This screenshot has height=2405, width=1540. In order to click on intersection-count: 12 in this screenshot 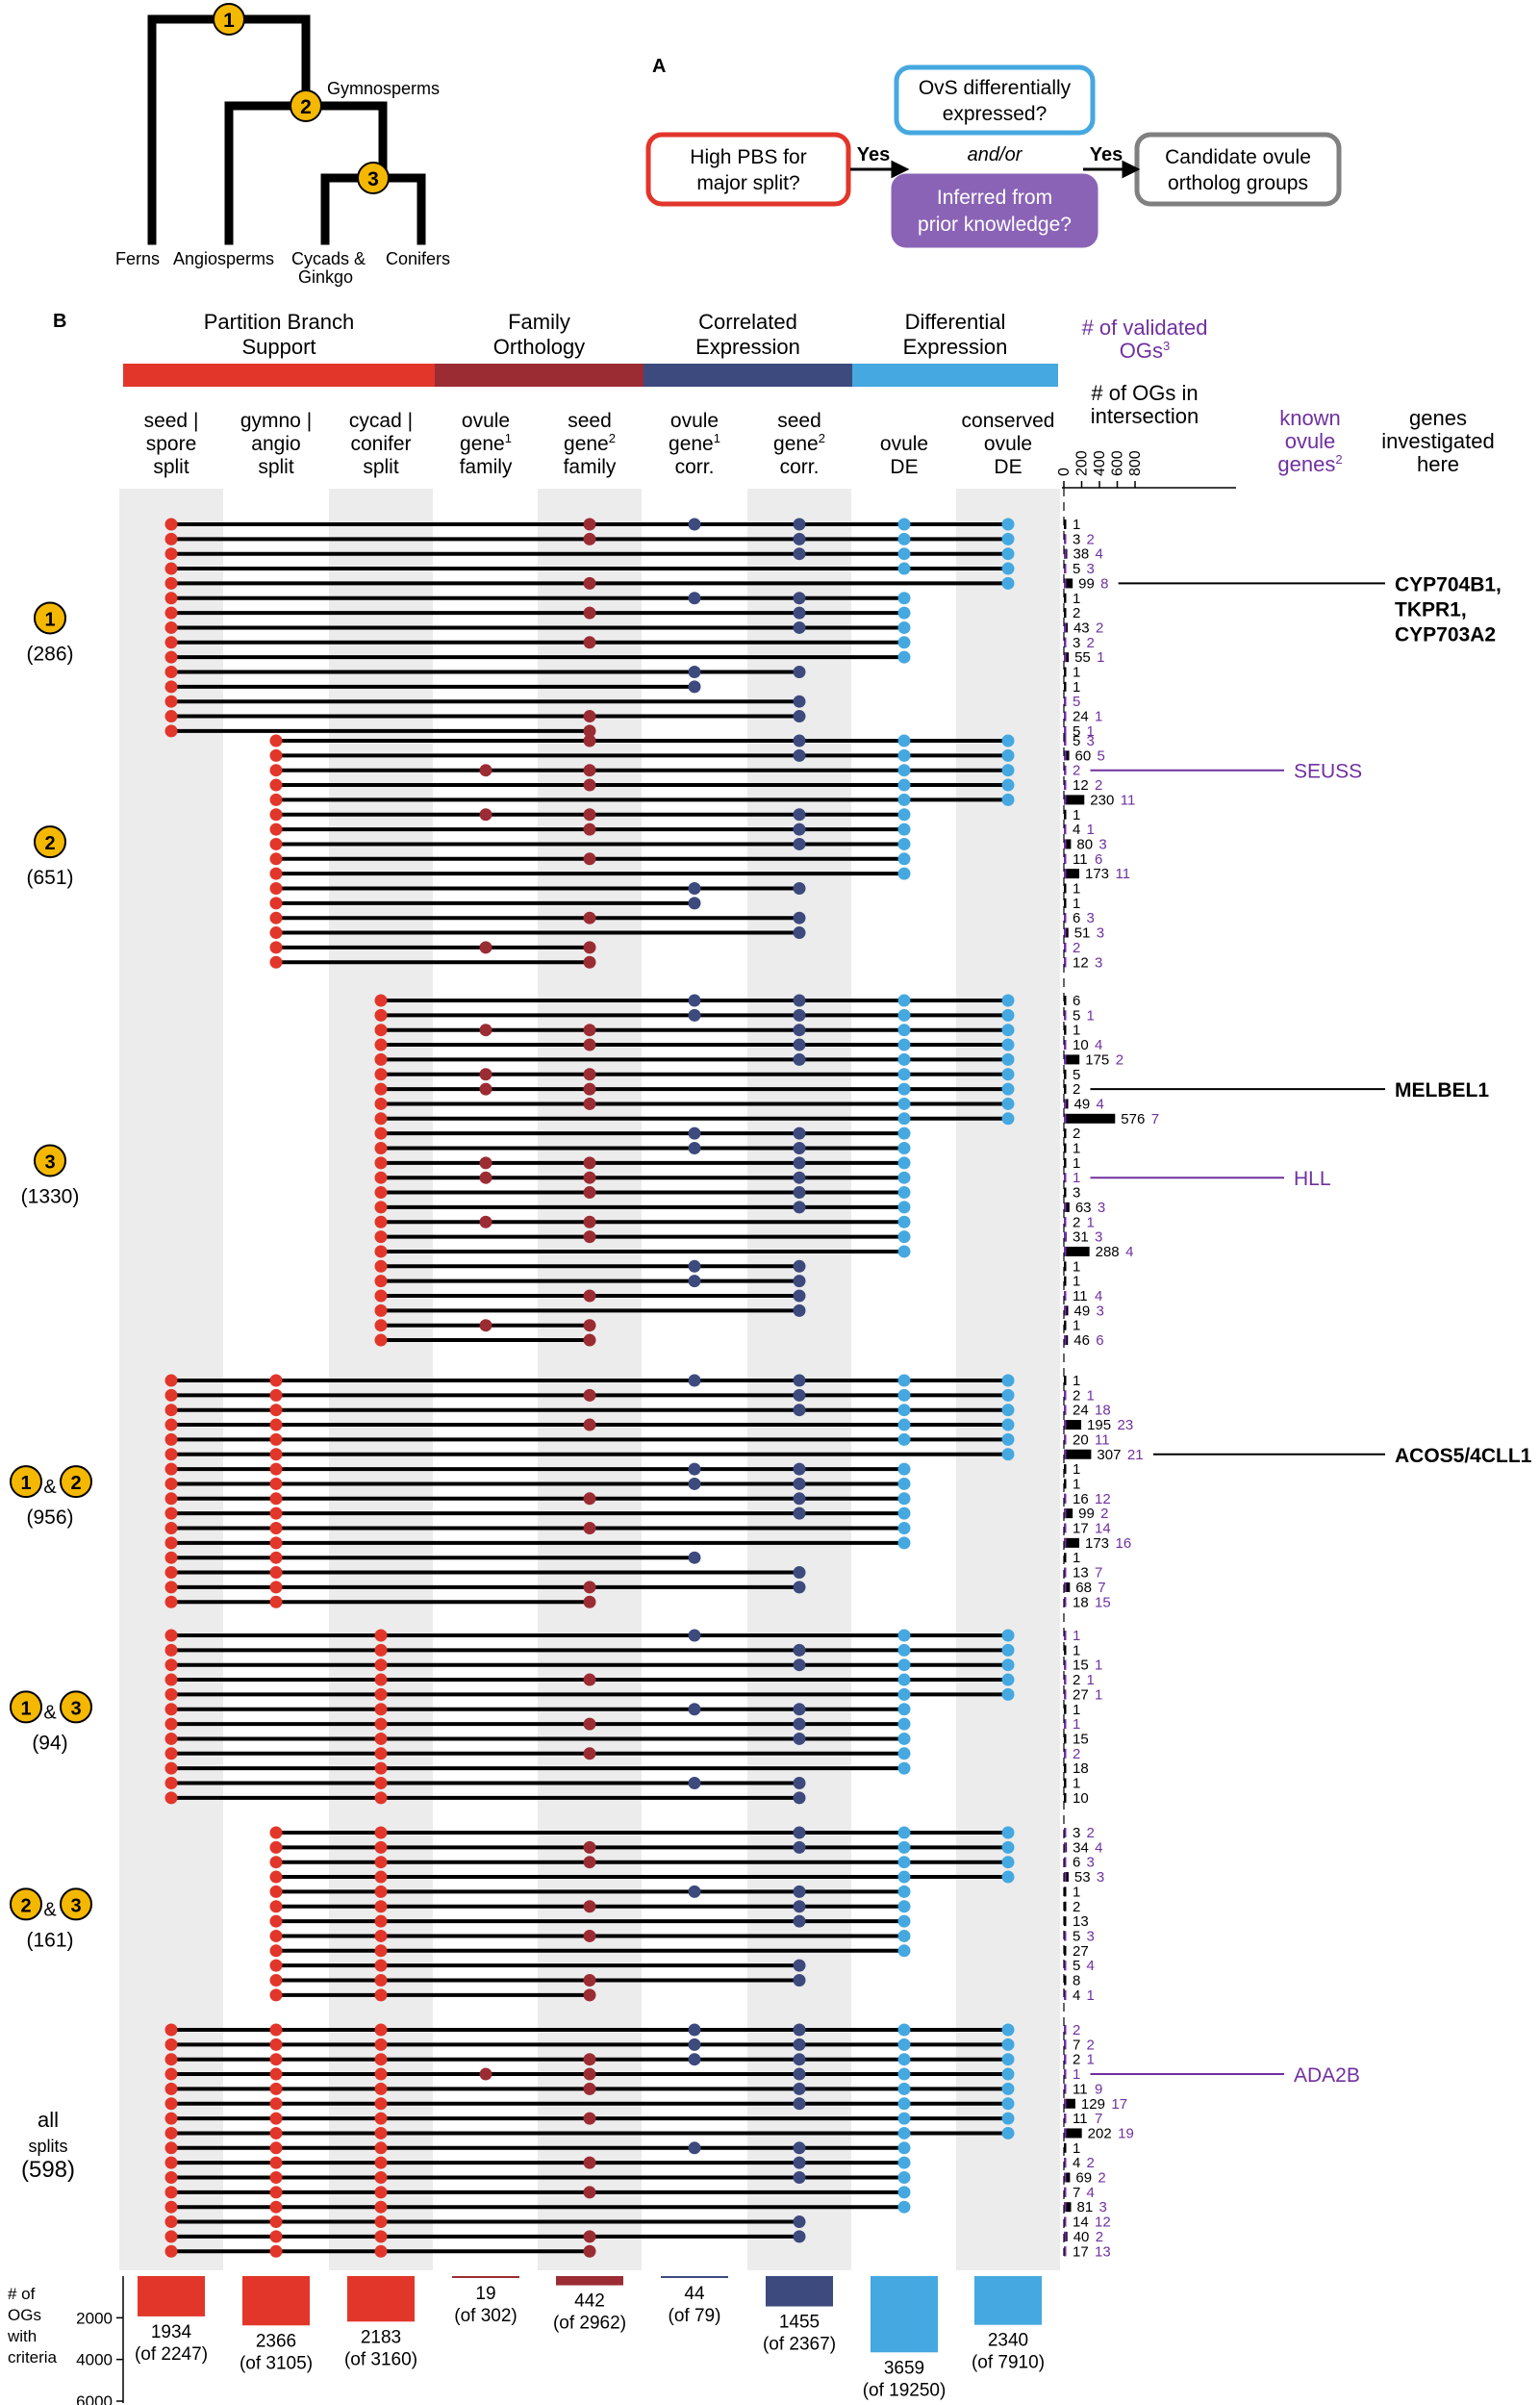, I will do `click(1081, 962)`.